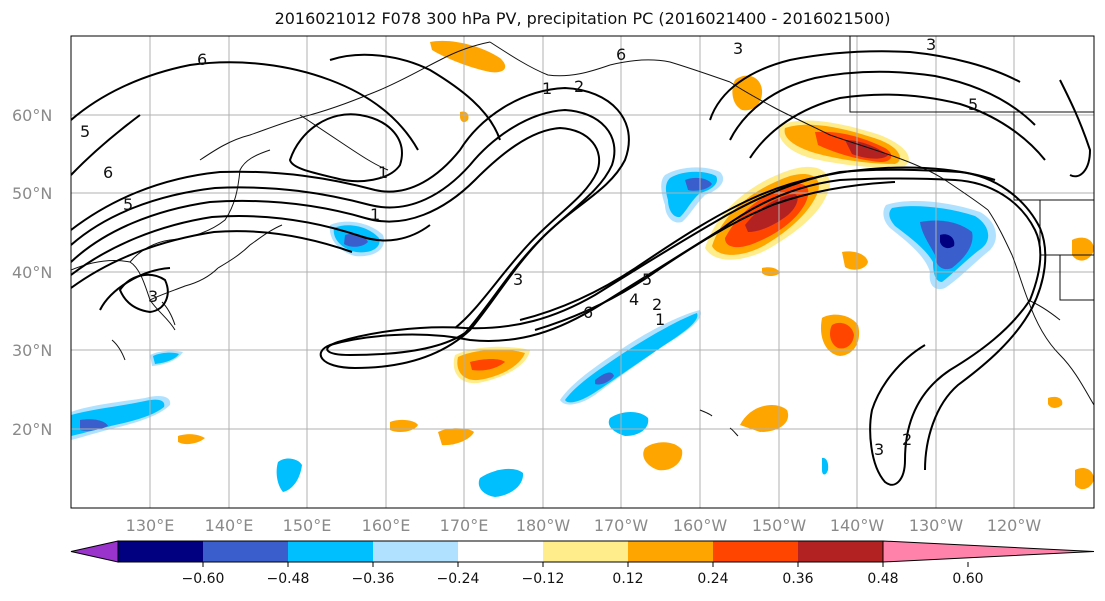 The width and height of the screenshot is (1105, 601). I want to click on lat-labels: 60°N 50°N 40°N 30°N 20°N, so click(32, 272).